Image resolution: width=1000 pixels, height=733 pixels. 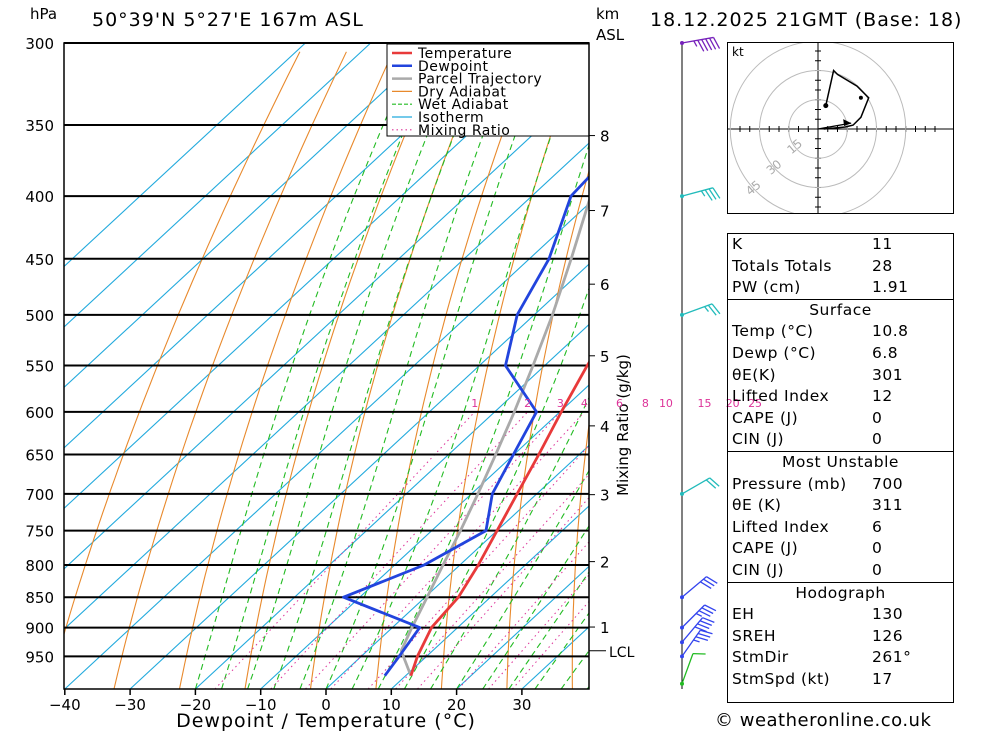 What do you see at coordinates (605, 285) in the screenshot?
I see `km-tick-label: 6` at bounding box center [605, 285].